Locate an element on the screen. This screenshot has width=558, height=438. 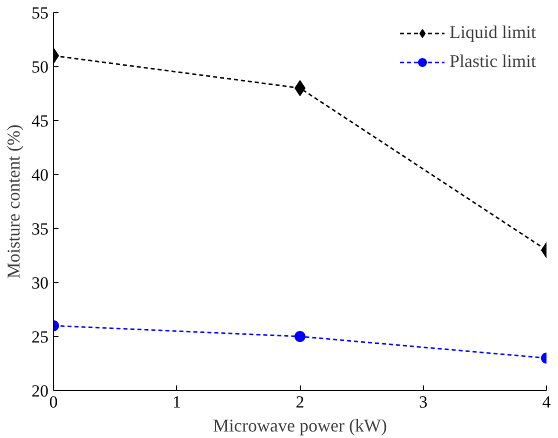
y-tick-label: 55 is located at coordinates (40, 13).